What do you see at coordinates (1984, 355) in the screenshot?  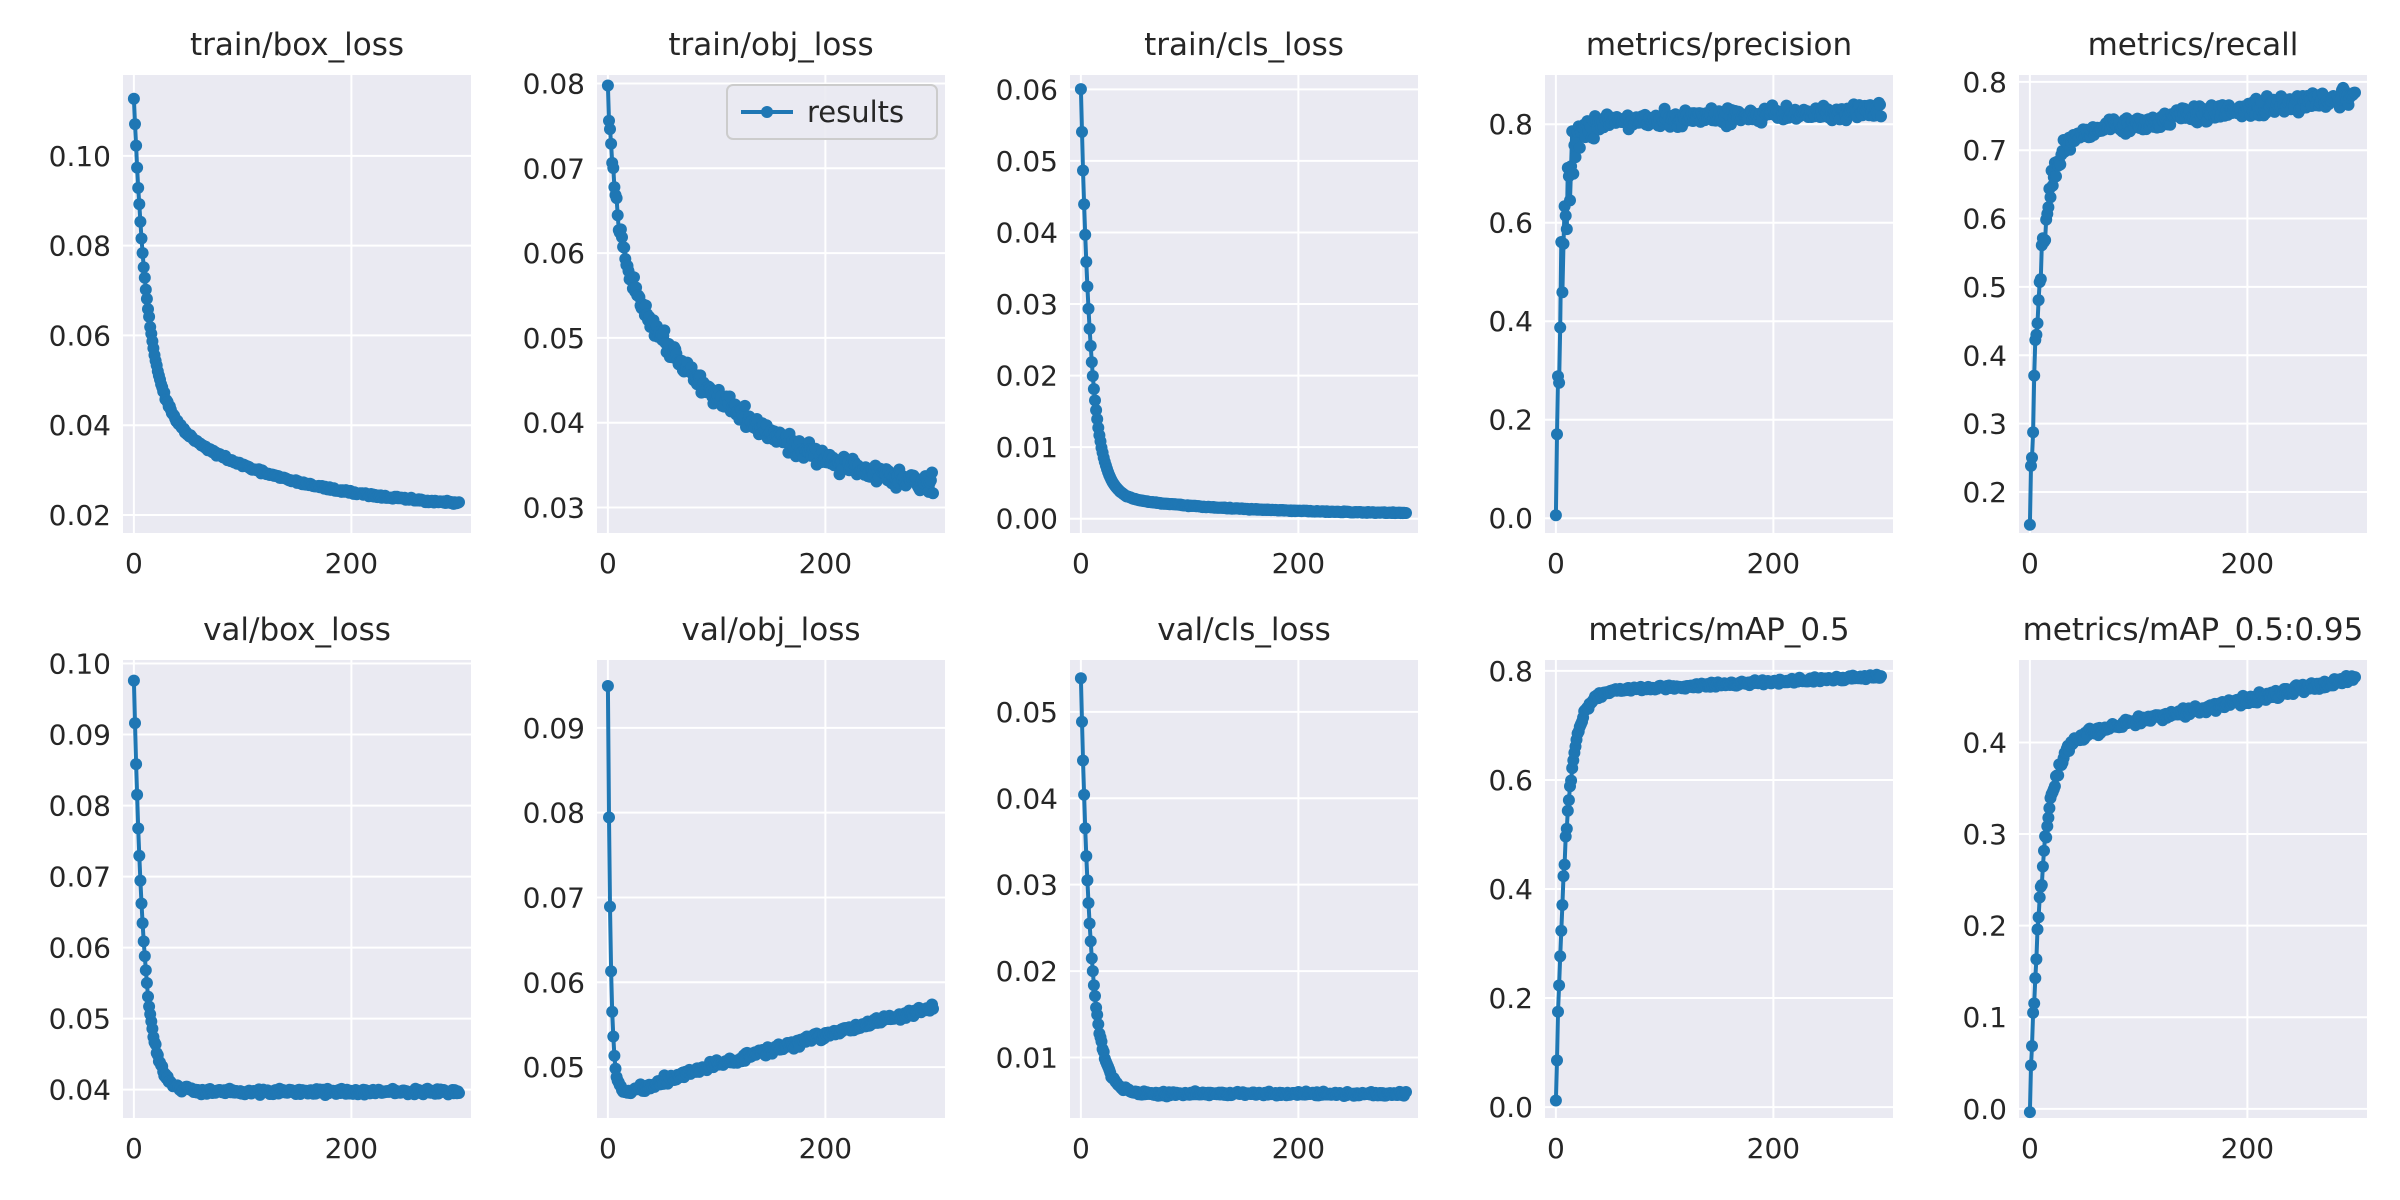 I see `y-tick-label: 0.4` at bounding box center [1984, 355].